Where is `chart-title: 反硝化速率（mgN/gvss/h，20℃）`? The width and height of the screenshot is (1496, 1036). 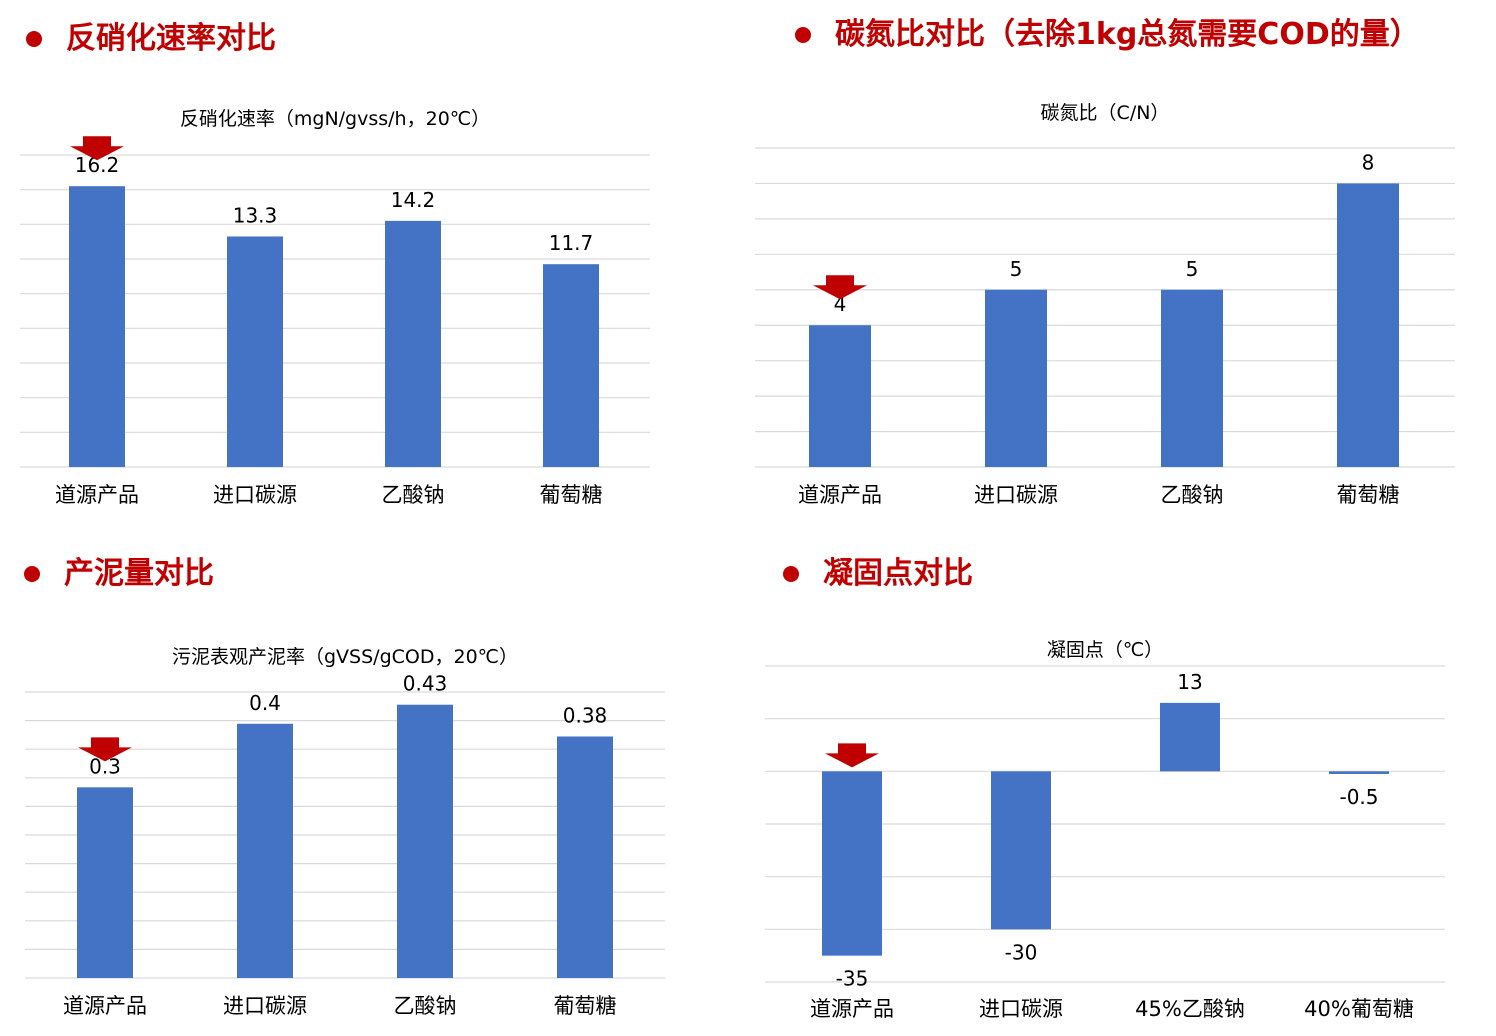 chart-title: 反硝化速率（mgN/gvss/h，20℃） is located at coordinates (335, 119).